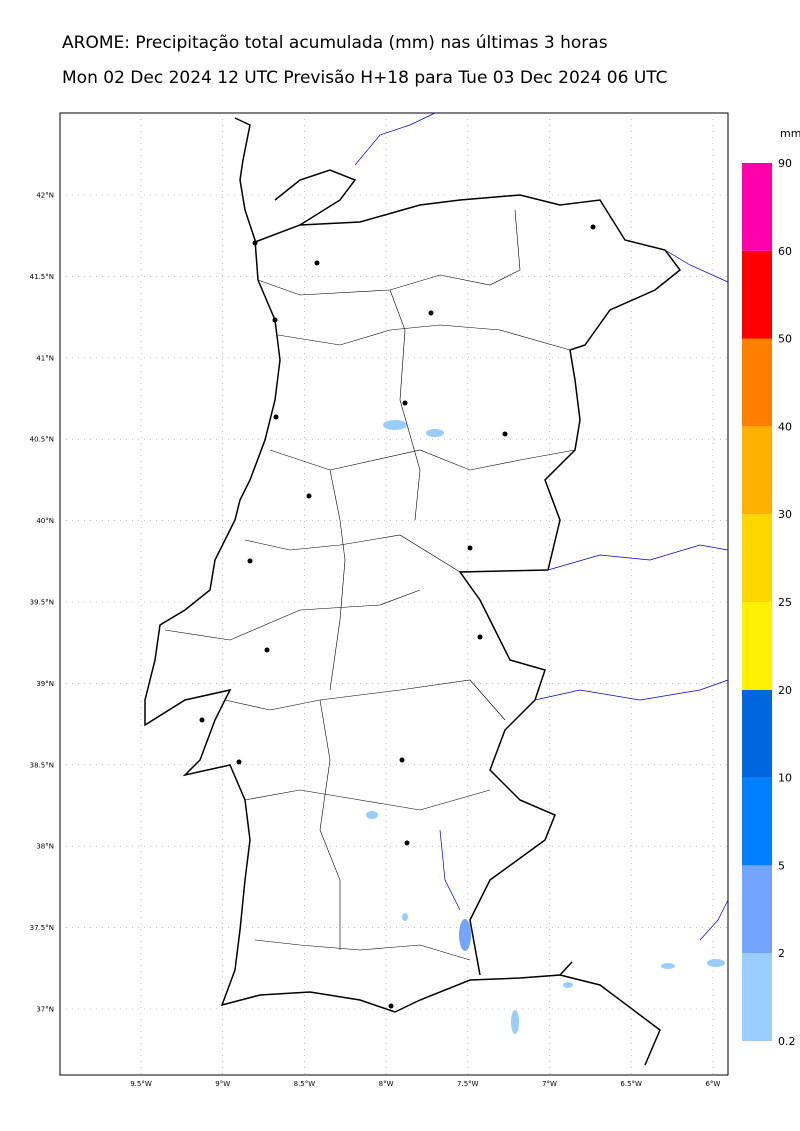 The image size is (800, 1131). I want to click on colorbar-label: 50, so click(785, 339).